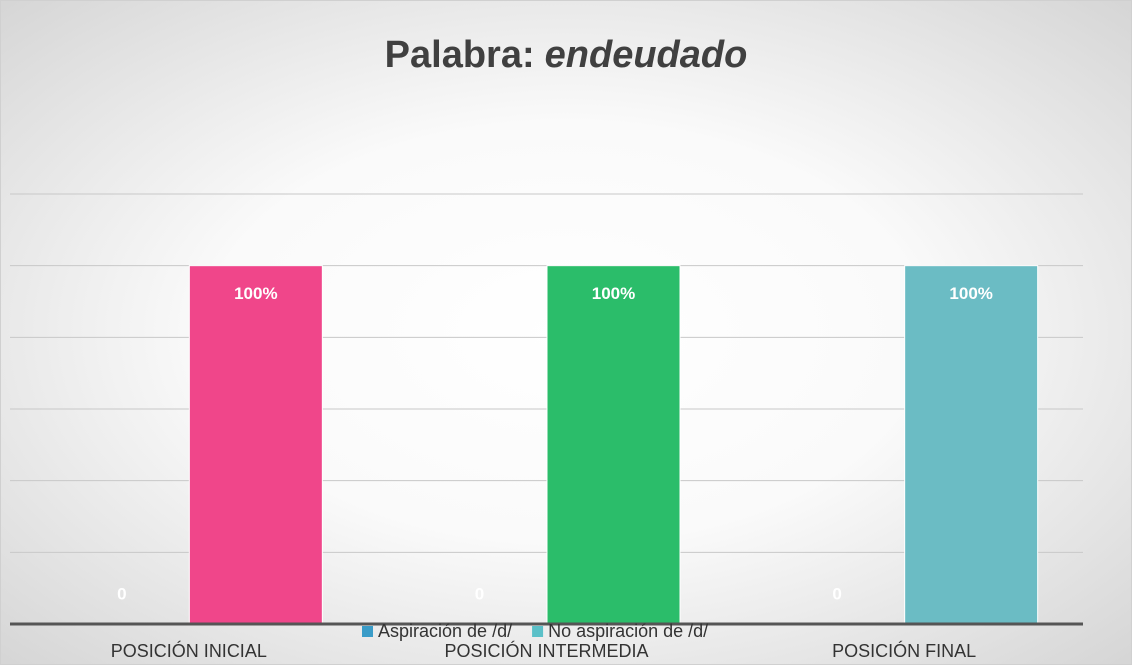 The height and width of the screenshot is (665, 1132). What do you see at coordinates (628, 631) in the screenshot?
I see `legend-label: No aspiración de /d/` at bounding box center [628, 631].